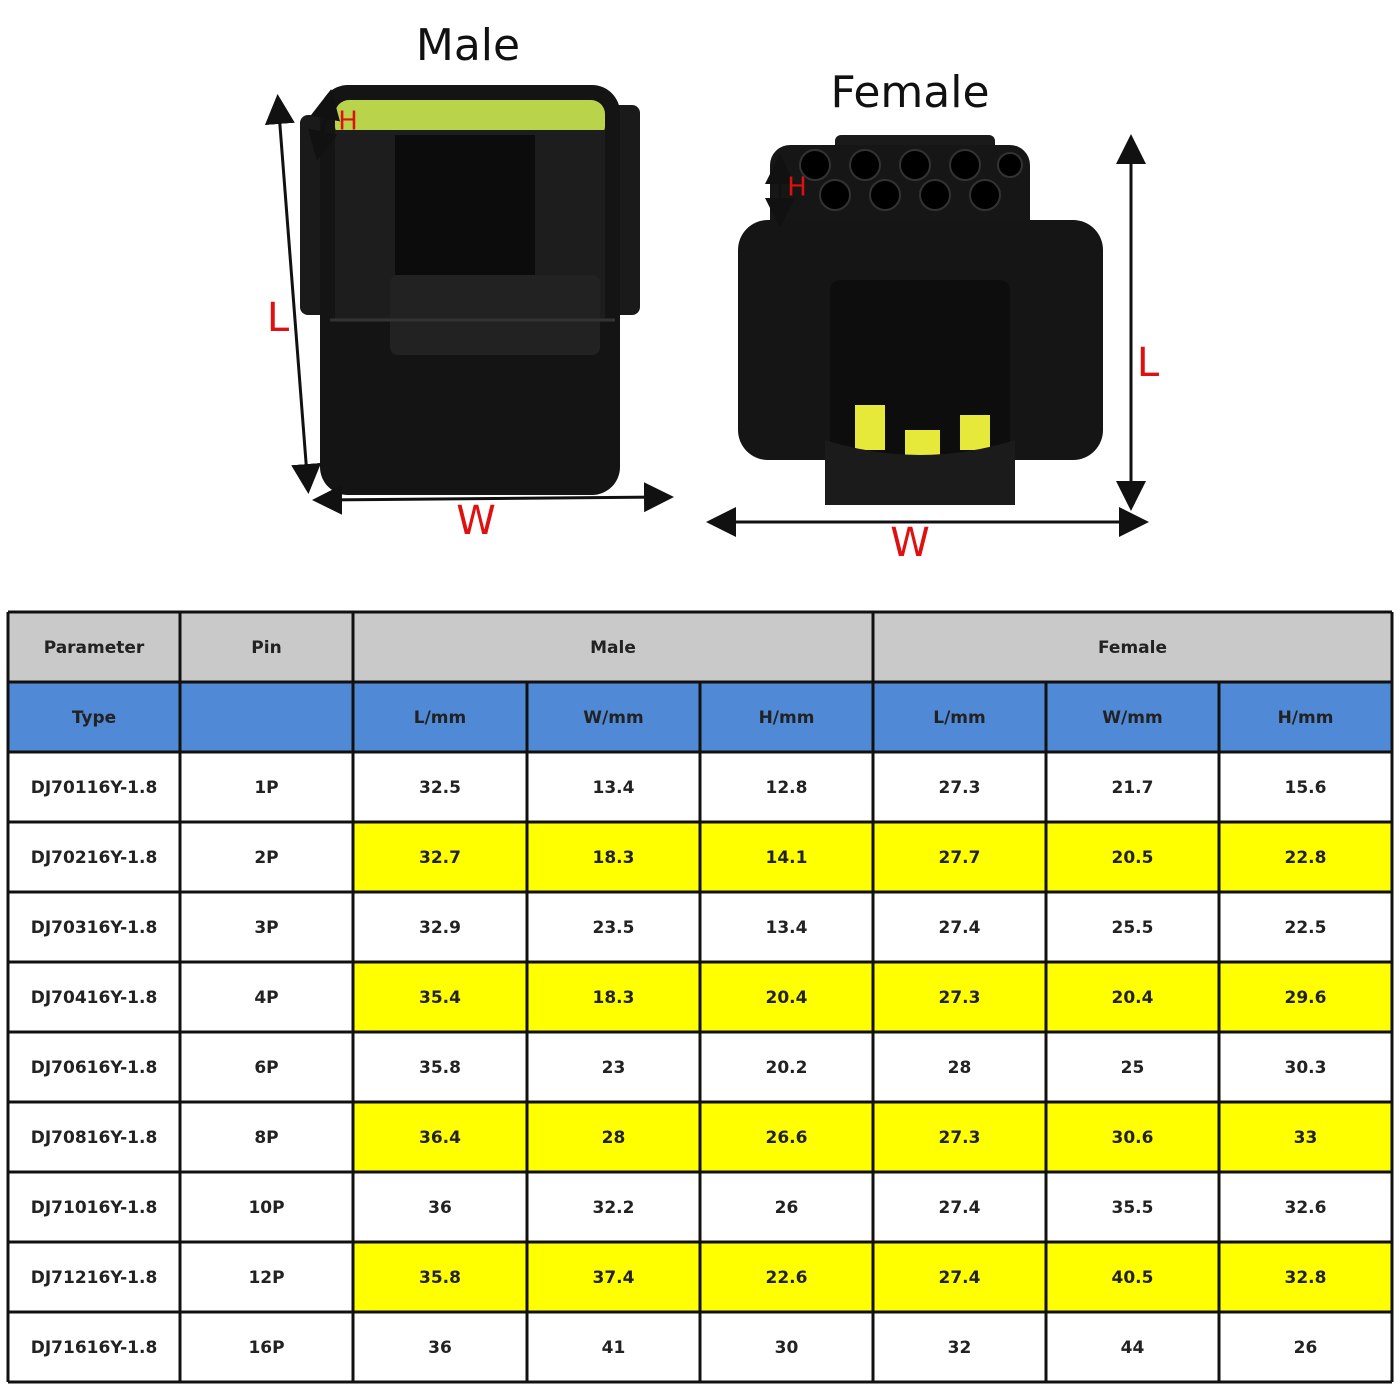 The width and height of the screenshot is (1400, 1400). Describe the element at coordinates (614, 1208) in the screenshot. I see `table-cell: 32.2` at that location.